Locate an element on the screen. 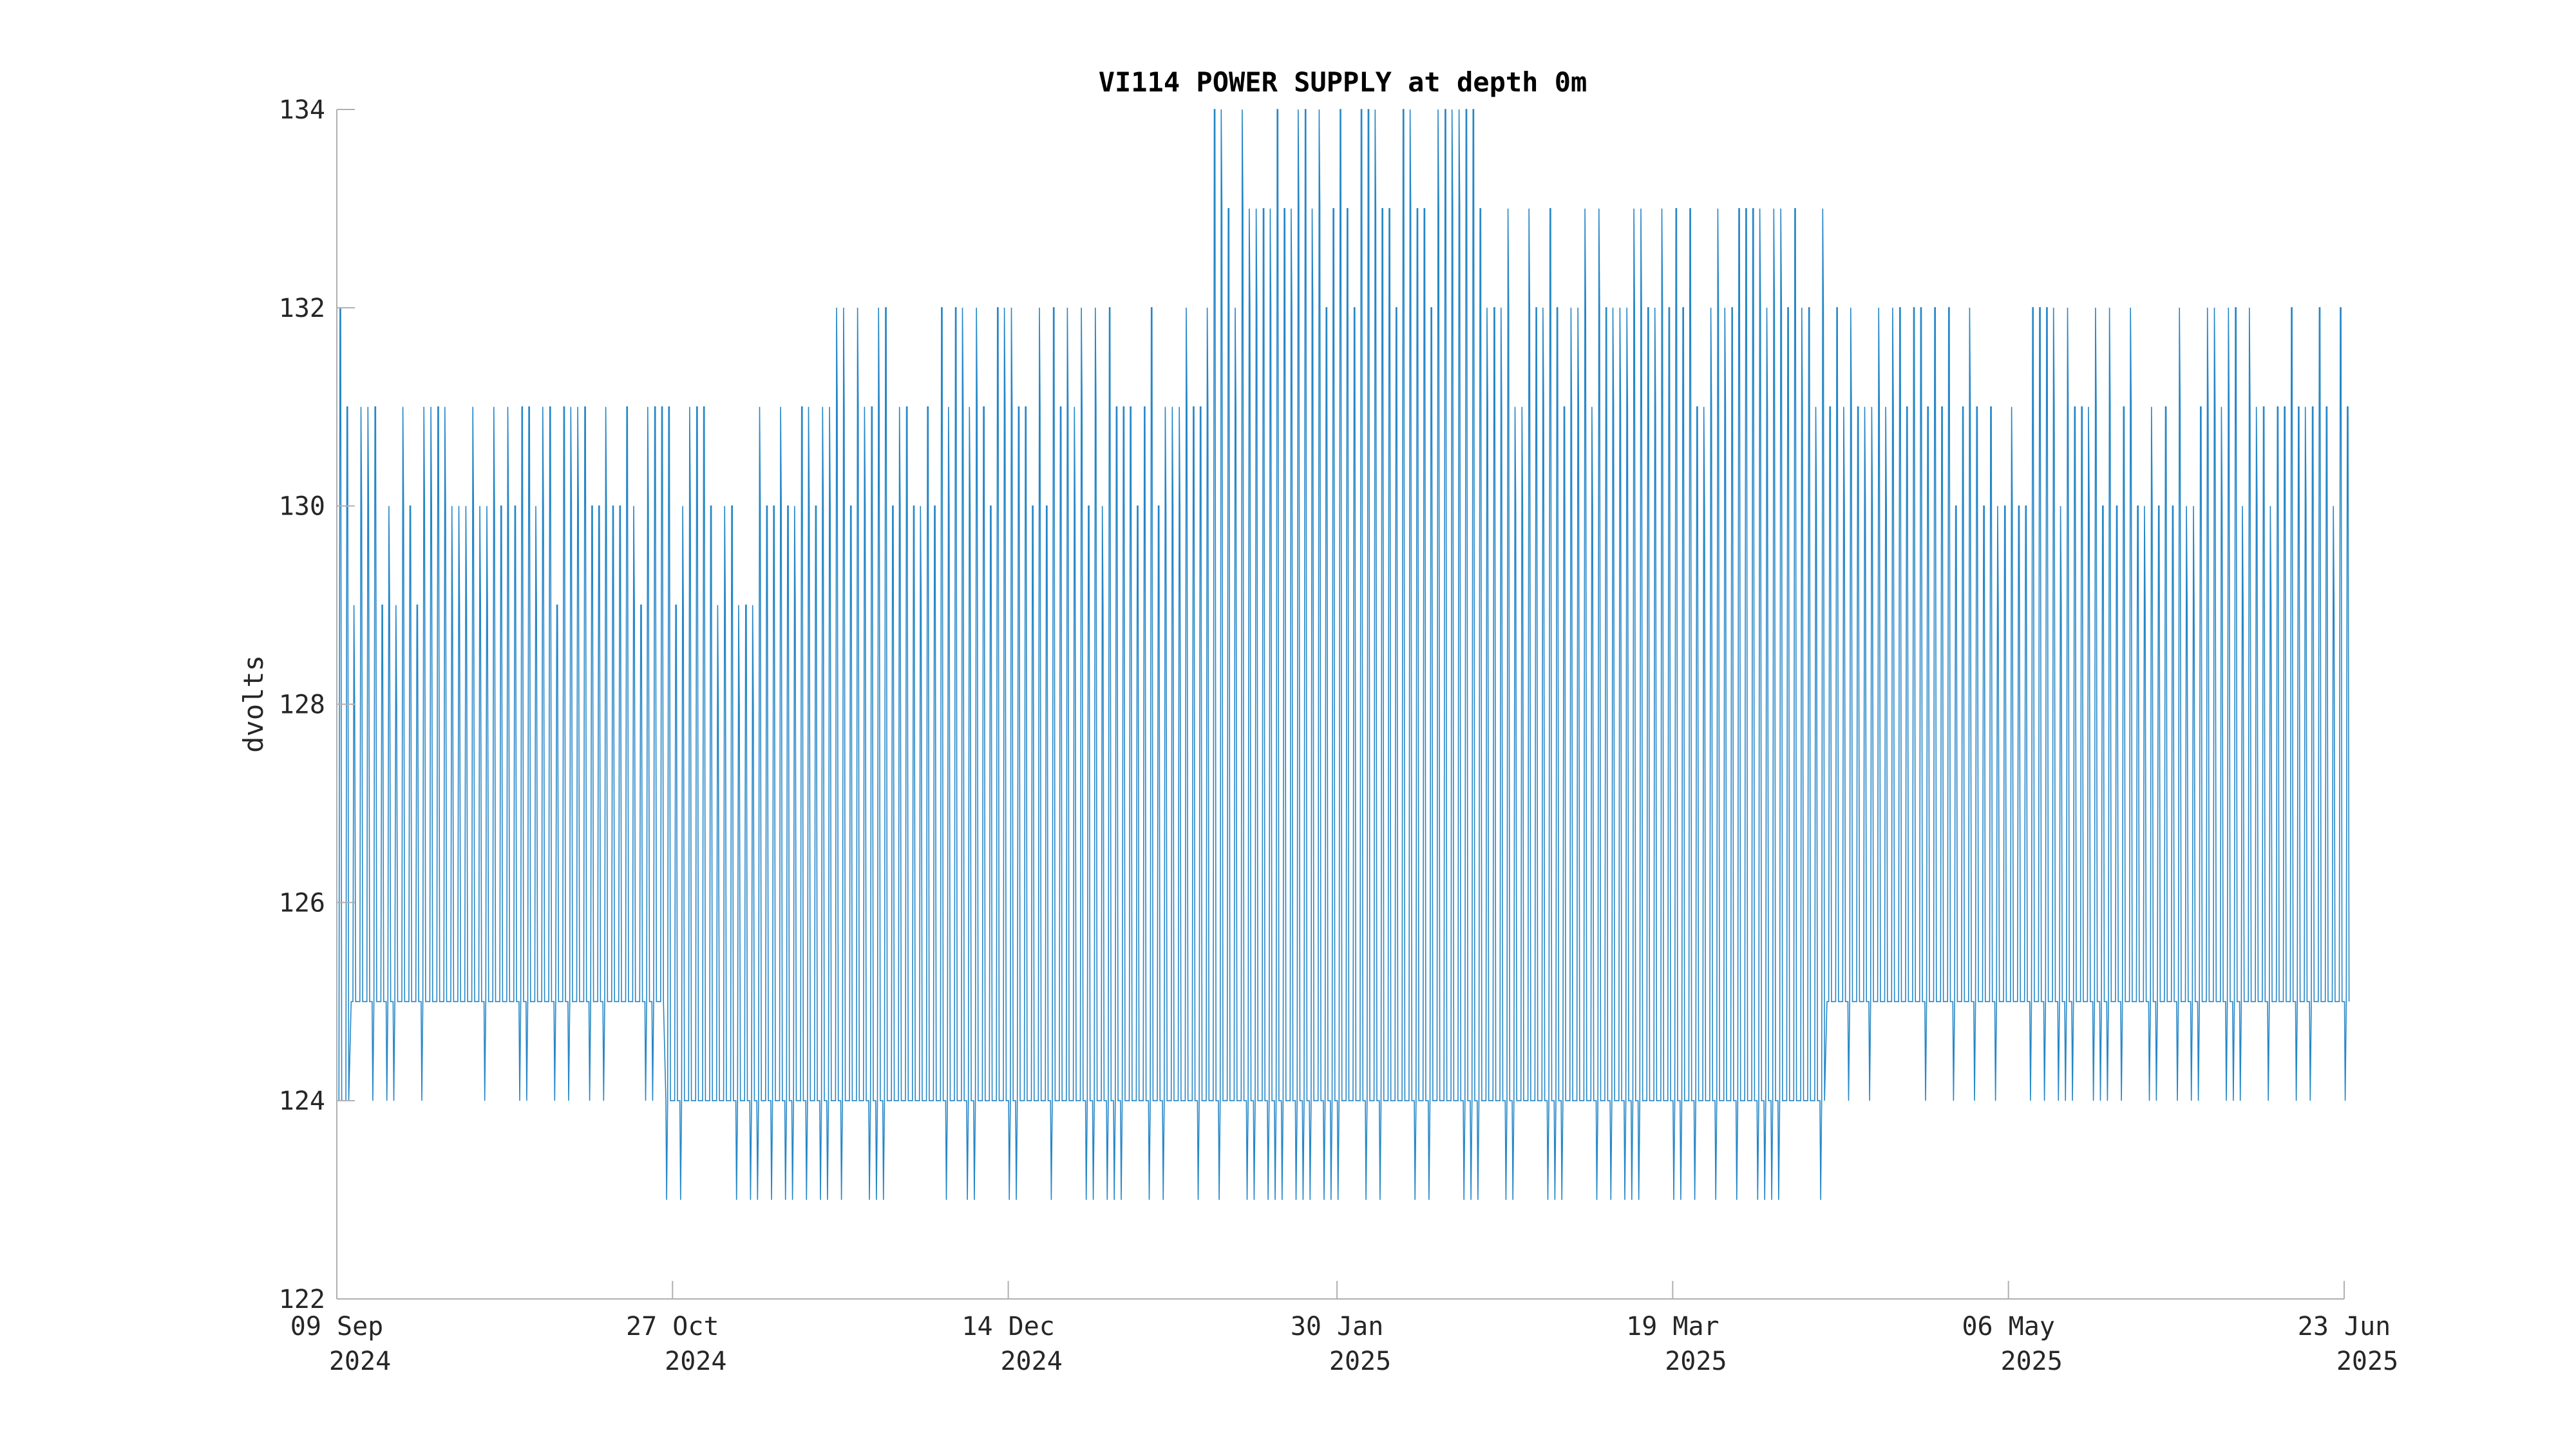  y-axis-label: dvolts is located at coordinates (254, 704).